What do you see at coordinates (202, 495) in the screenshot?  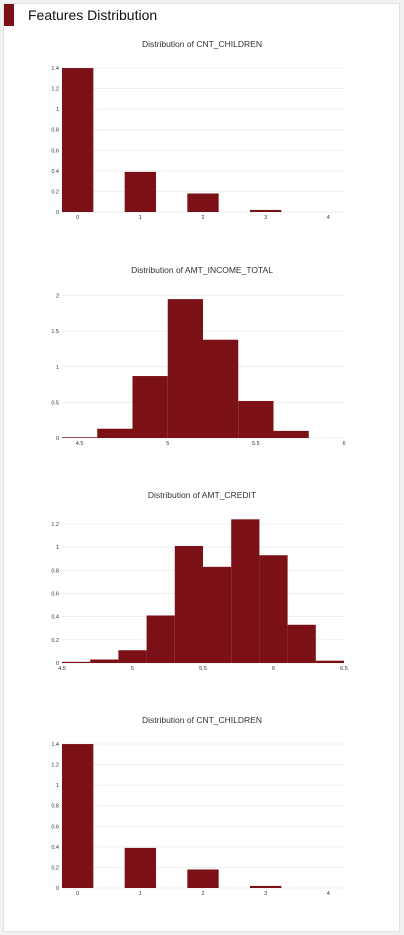 I see `chart-title: Distribution of AMT_CREDIT` at bounding box center [202, 495].